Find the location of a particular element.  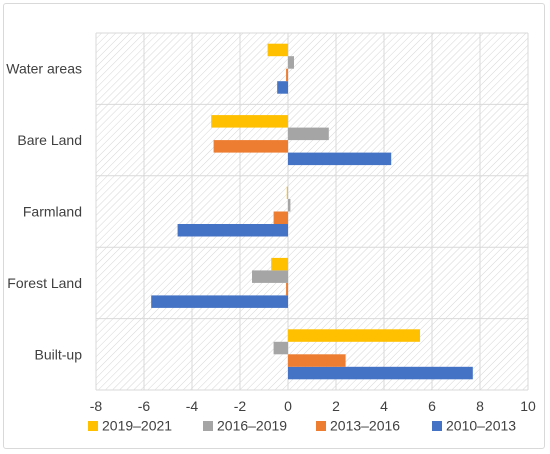

legend: 2019–2021 2016–2019 2013–2016 2010–2013 is located at coordinates (302, 426).